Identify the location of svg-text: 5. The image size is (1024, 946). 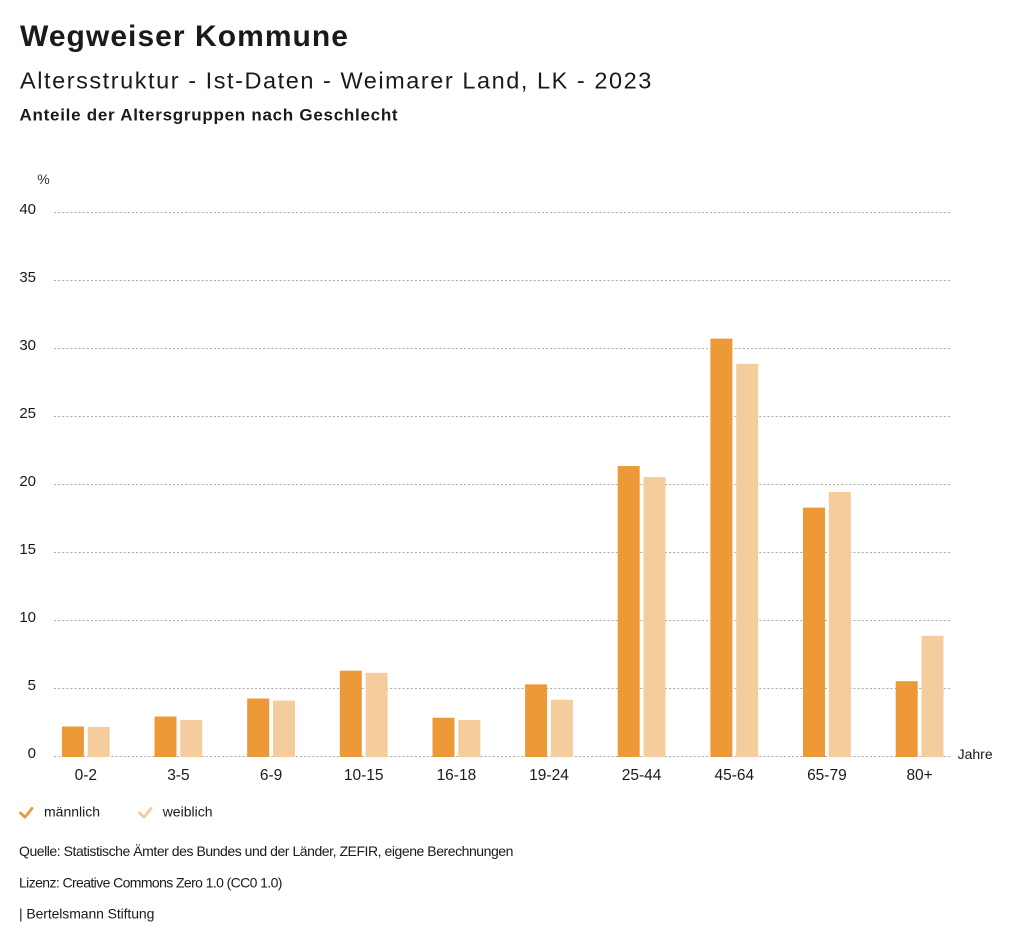
(32, 685).